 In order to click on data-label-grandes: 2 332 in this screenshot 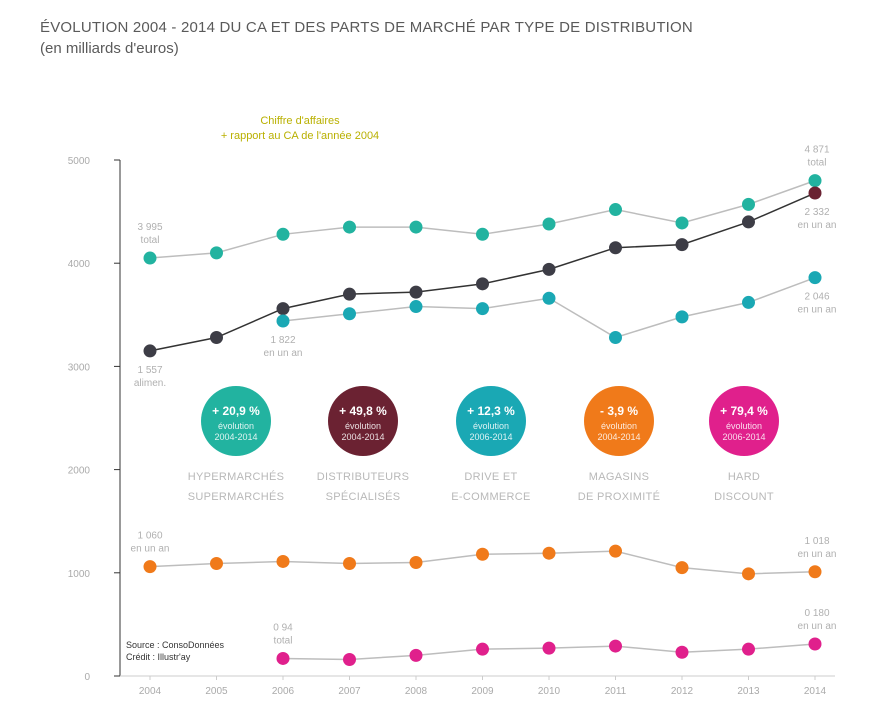, I will do `click(816, 212)`.